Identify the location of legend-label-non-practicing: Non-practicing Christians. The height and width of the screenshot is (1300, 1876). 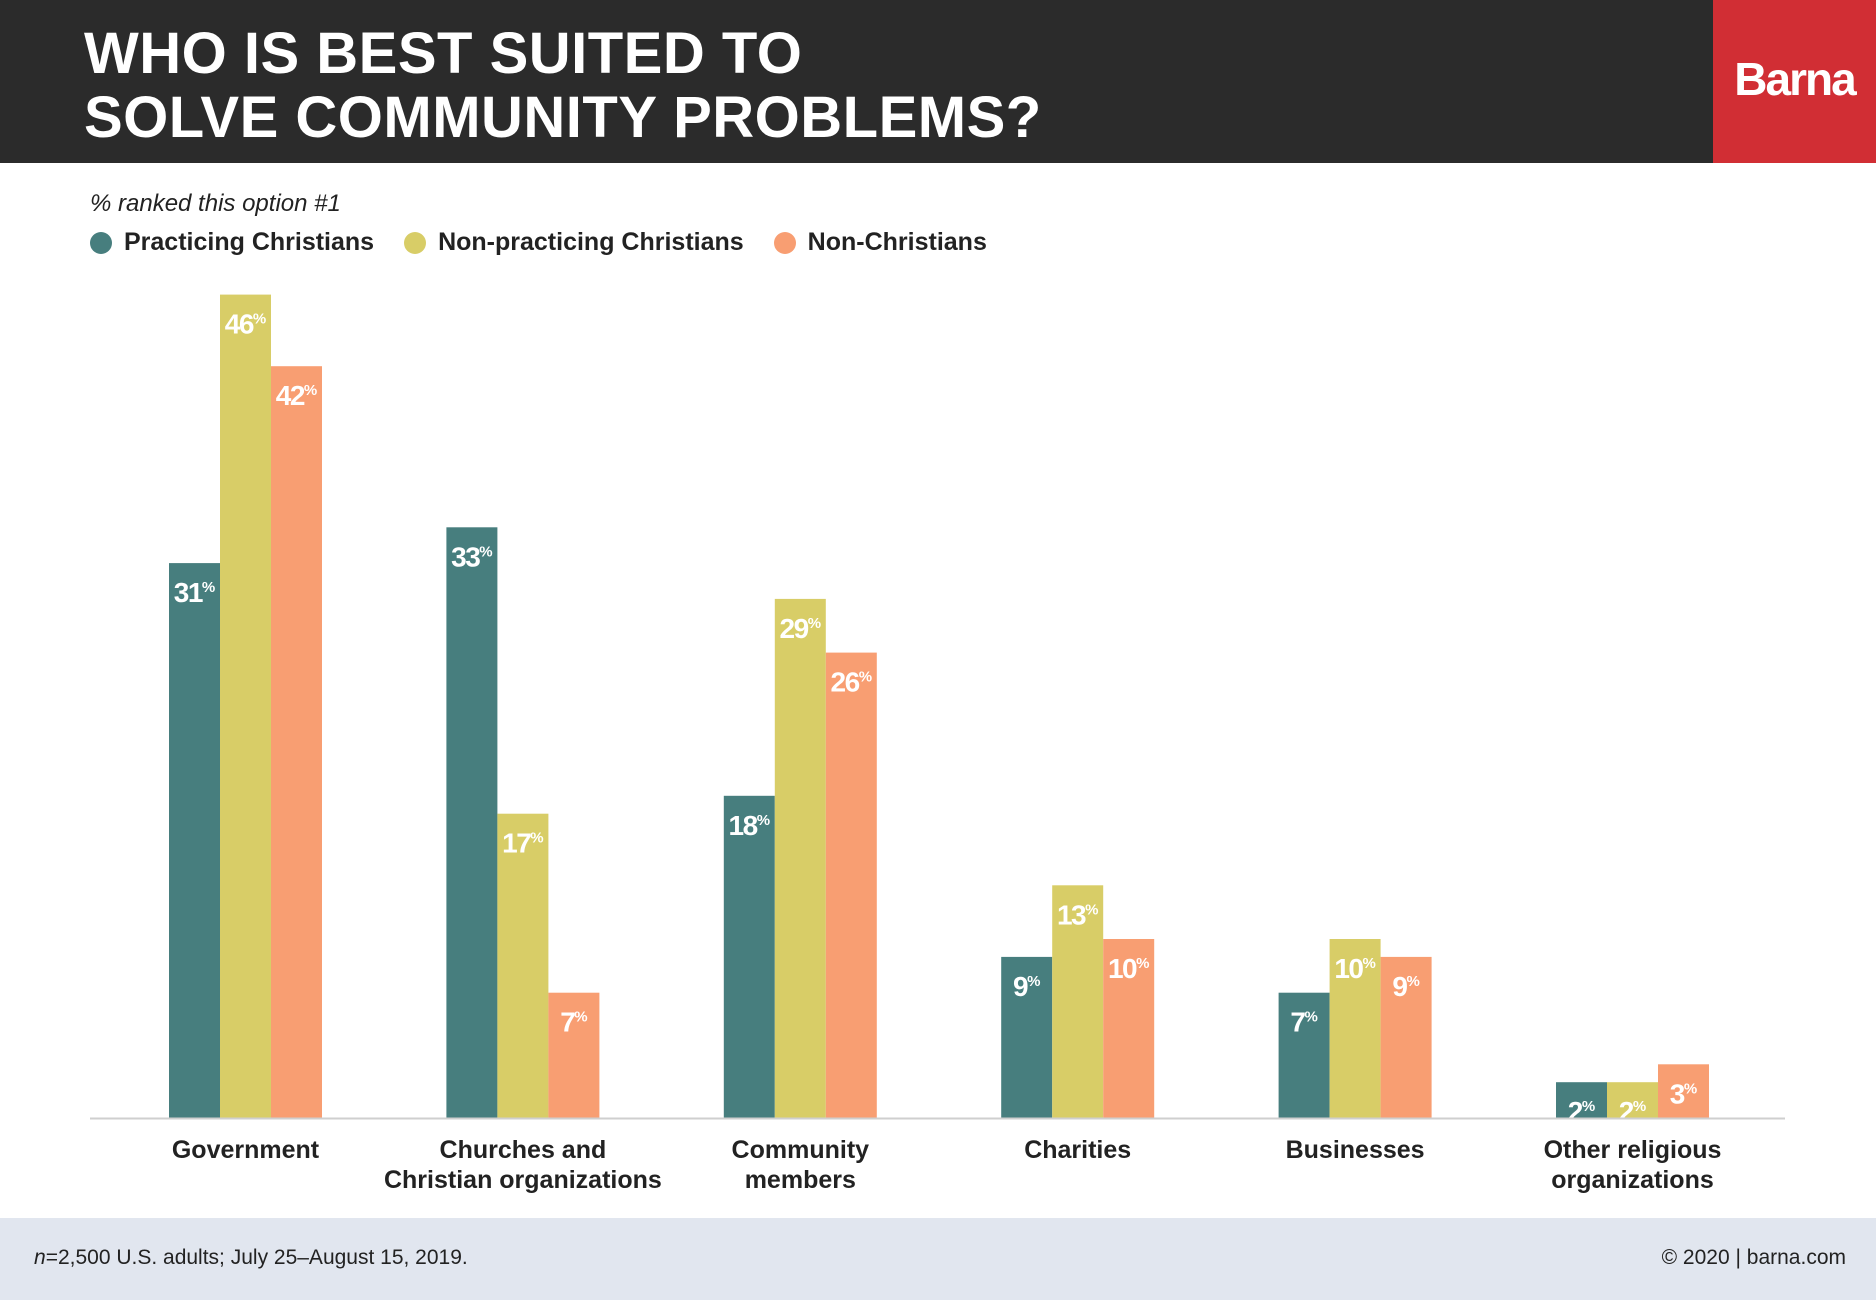
(591, 242).